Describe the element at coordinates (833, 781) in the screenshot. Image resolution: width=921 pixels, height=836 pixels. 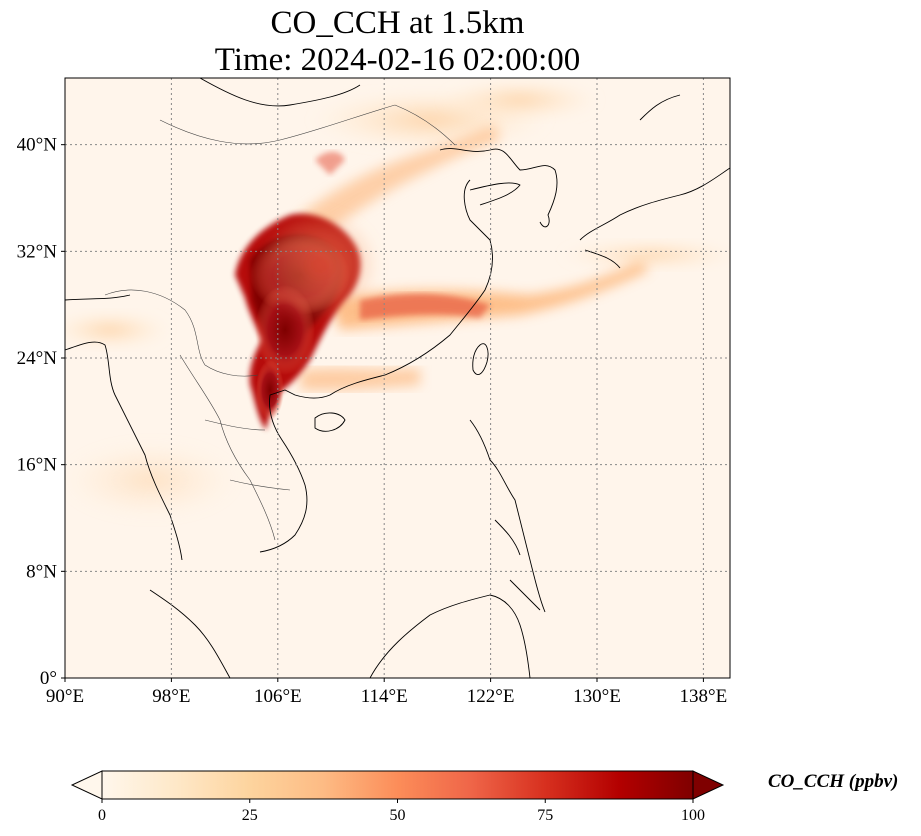
I see `colorbar-label: CO_CCH (ppbv)` at that location.